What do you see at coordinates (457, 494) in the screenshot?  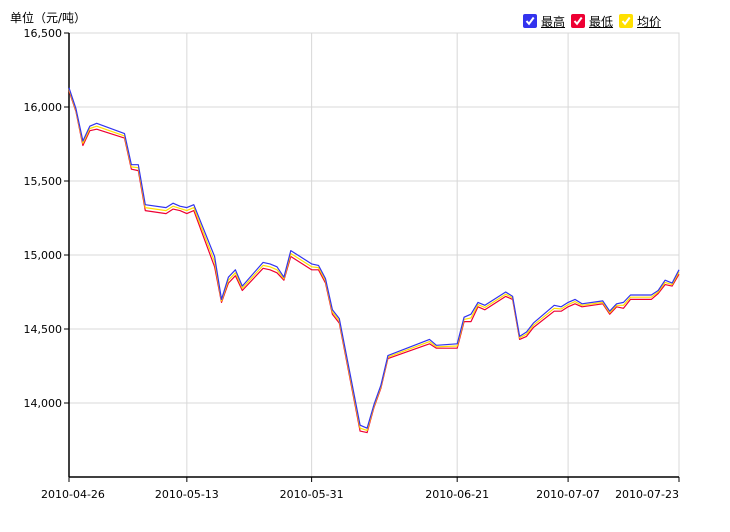 I see `x-tick-label: 2010-06-21` at bounding box center [457, 494].